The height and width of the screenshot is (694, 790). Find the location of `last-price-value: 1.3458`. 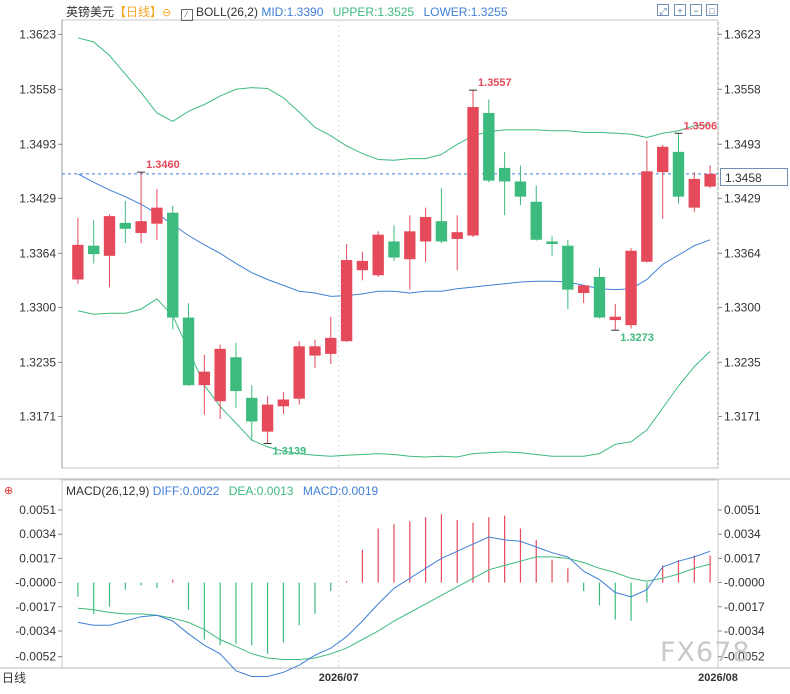

last-price-value: 1.3458 is located at coordinates (743, 178).